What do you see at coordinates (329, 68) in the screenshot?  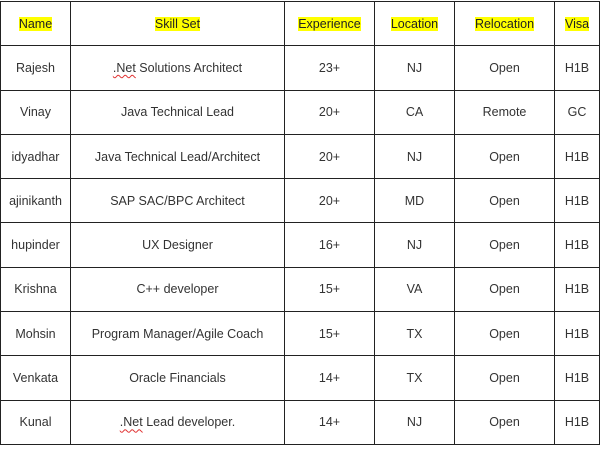 I see `cell-experience: 23+` at bounding box center [329, 68].